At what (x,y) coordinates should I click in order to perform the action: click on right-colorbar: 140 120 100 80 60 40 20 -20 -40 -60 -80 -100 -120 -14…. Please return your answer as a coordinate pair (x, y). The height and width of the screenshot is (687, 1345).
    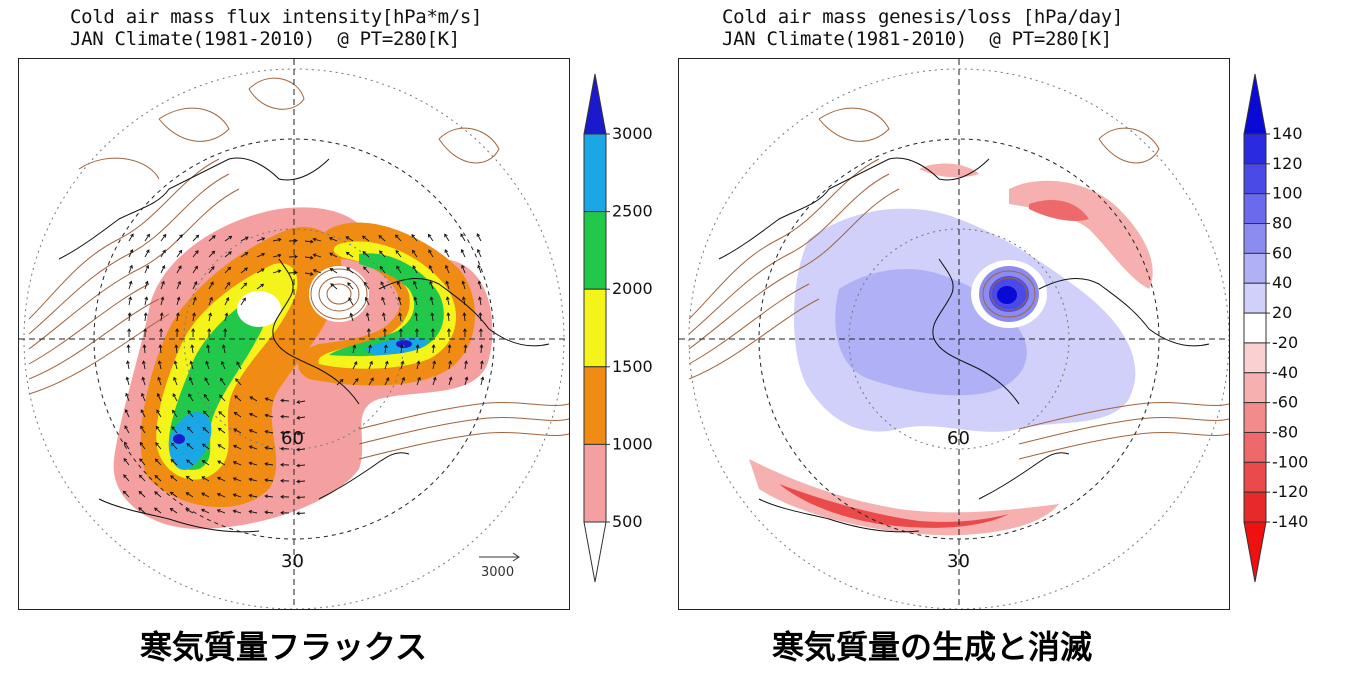
    Looking at the image, I should click on (1275, 328).